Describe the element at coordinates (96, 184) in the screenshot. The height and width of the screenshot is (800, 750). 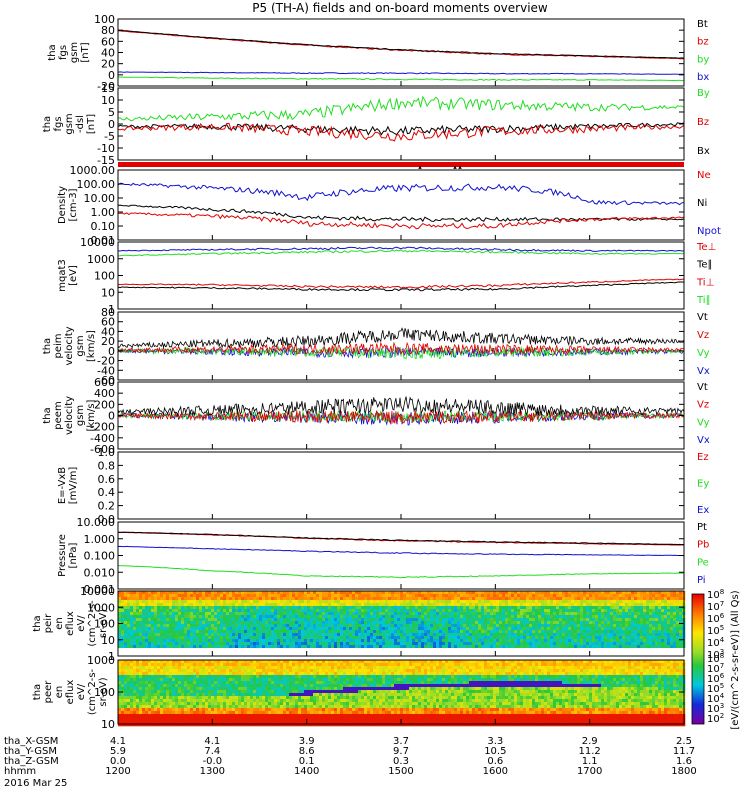
I see `y-tick-label: 100.00` at that location.